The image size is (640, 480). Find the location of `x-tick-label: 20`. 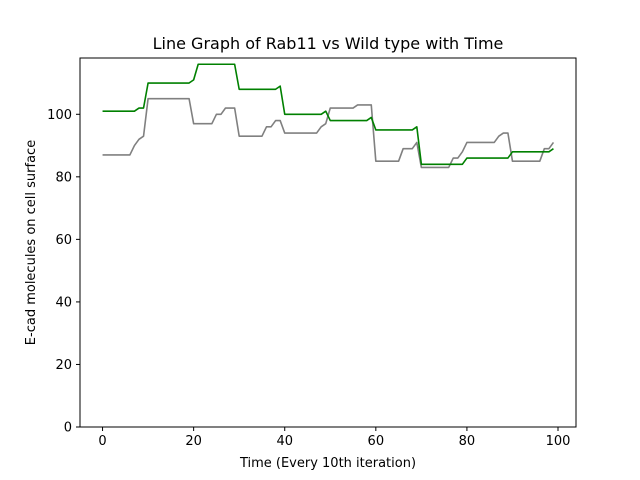

x-tick-label: 20 is located at coordinates (193, 441).